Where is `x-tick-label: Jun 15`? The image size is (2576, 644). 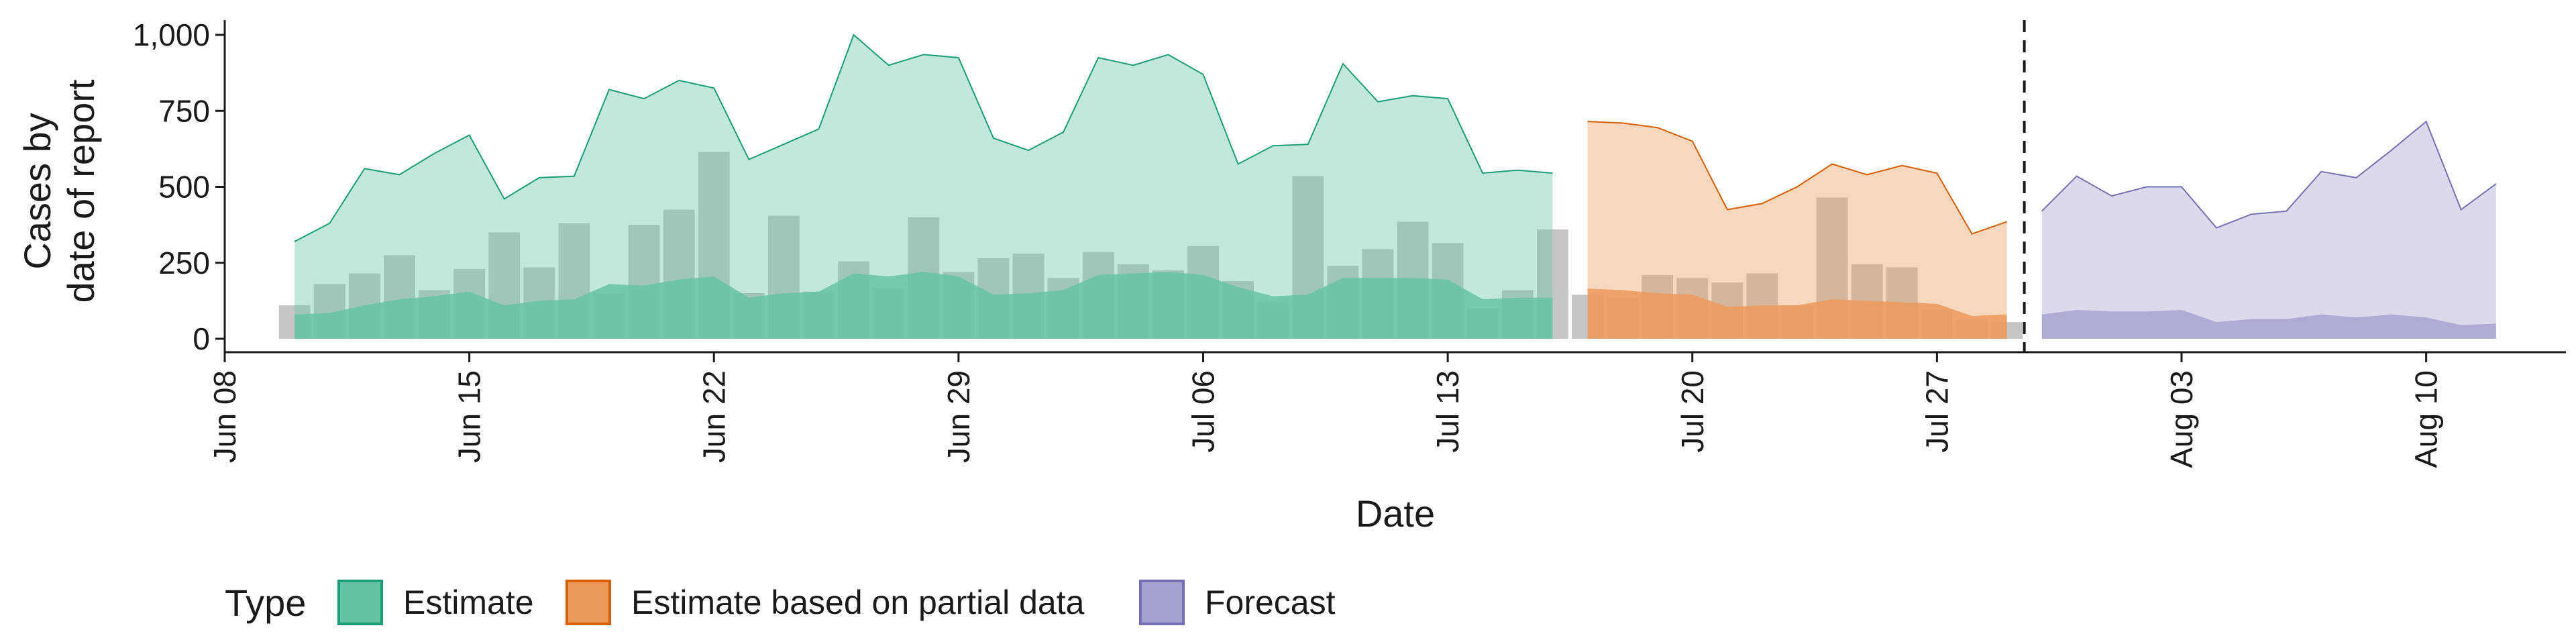
x-tick-label: Jun 15 is located at coordinates (469, 416).